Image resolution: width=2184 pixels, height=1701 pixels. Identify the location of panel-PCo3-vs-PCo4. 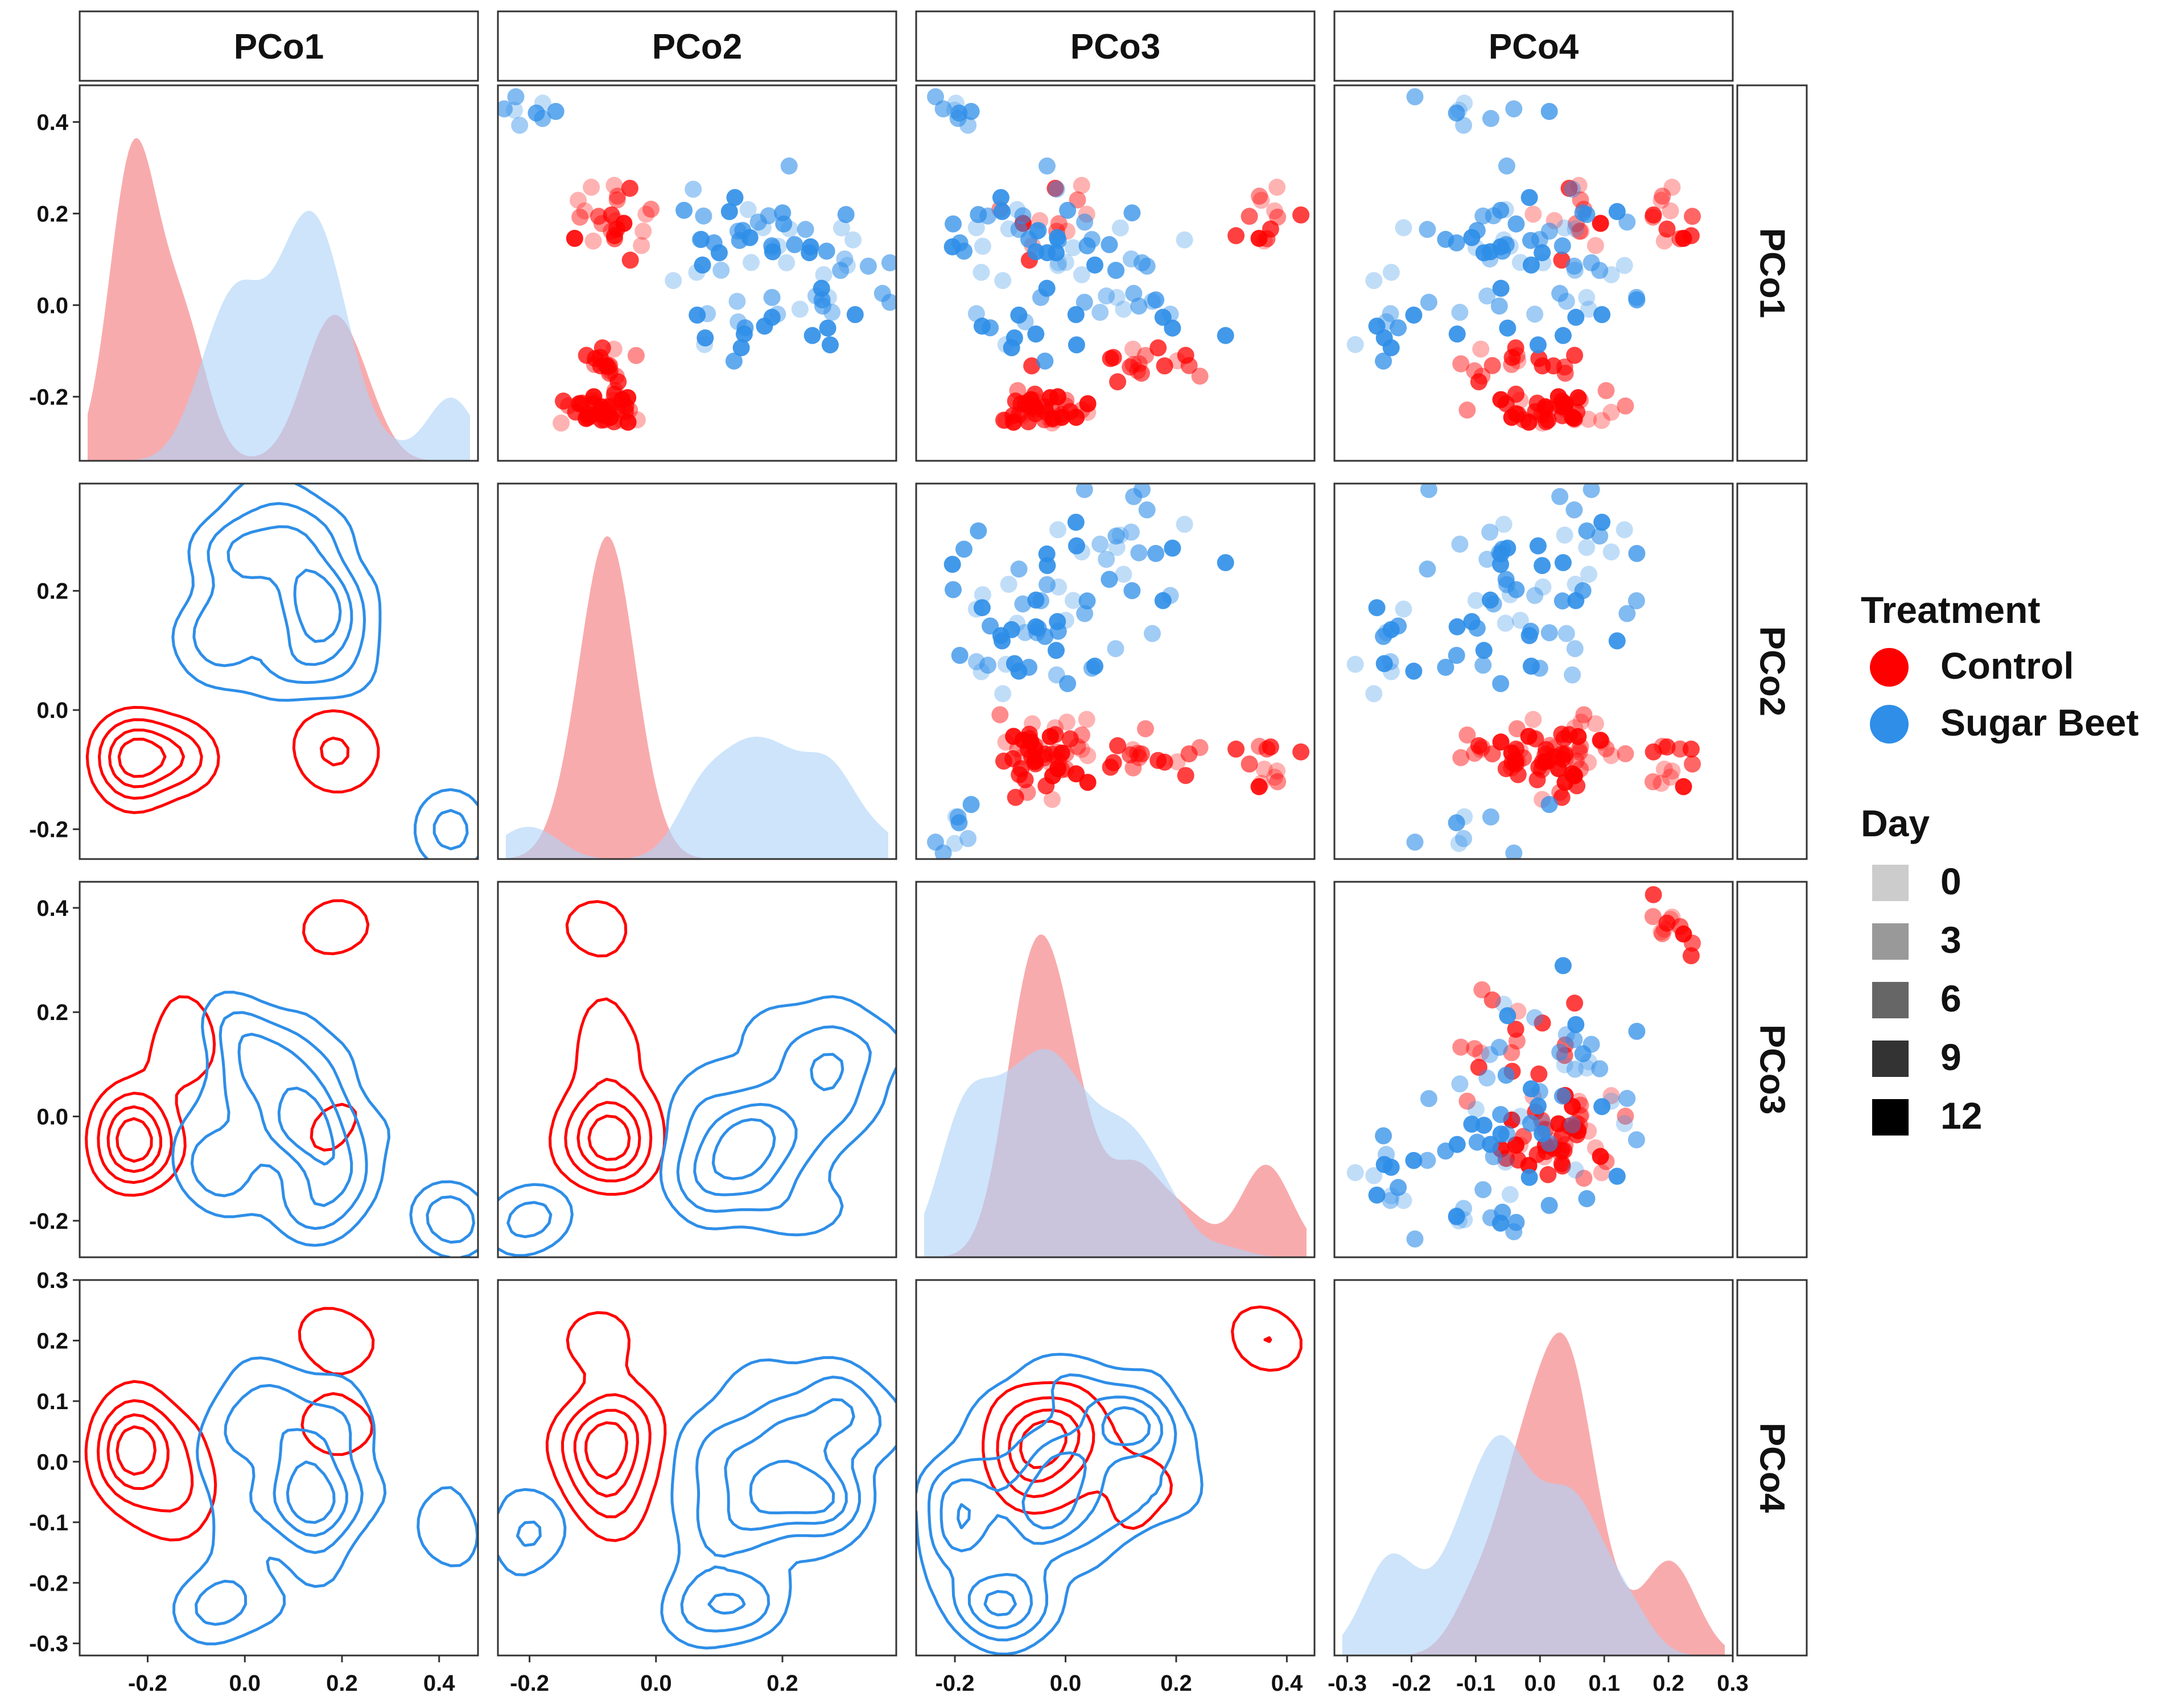
(1523, 1067).